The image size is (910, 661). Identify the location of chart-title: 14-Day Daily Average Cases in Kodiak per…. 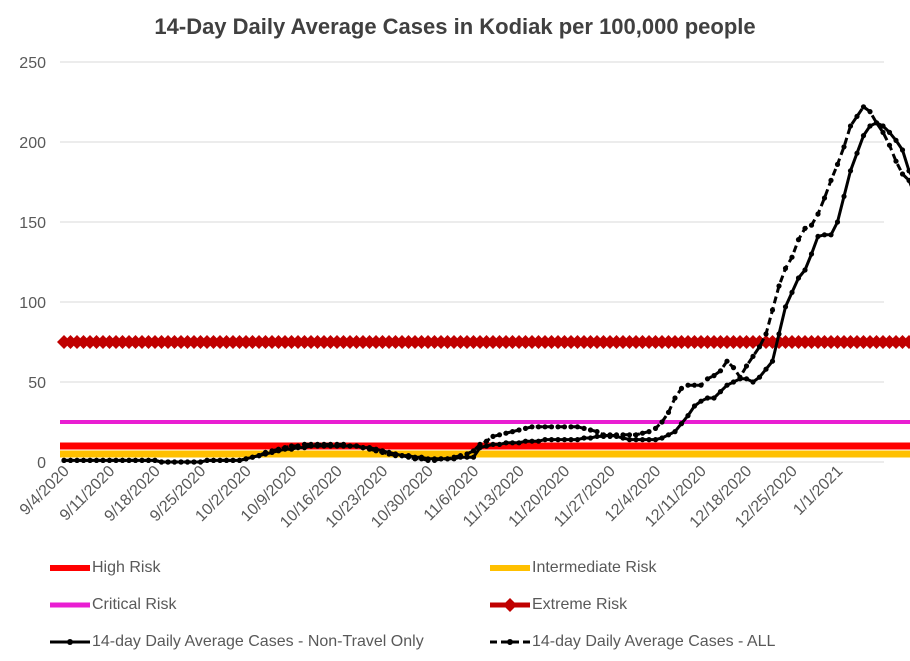
(455, 26).